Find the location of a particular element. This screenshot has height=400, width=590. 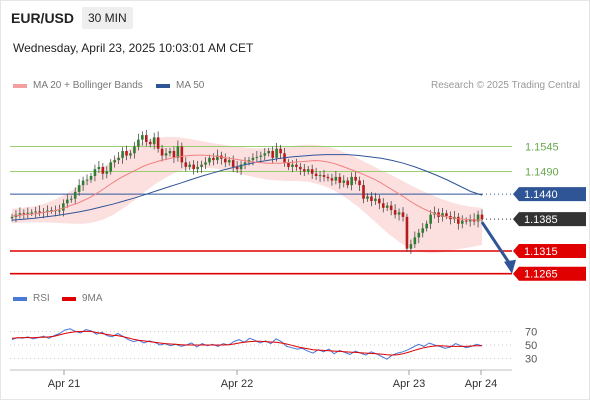

ma20-swatch is located at coordinates (20, 85).